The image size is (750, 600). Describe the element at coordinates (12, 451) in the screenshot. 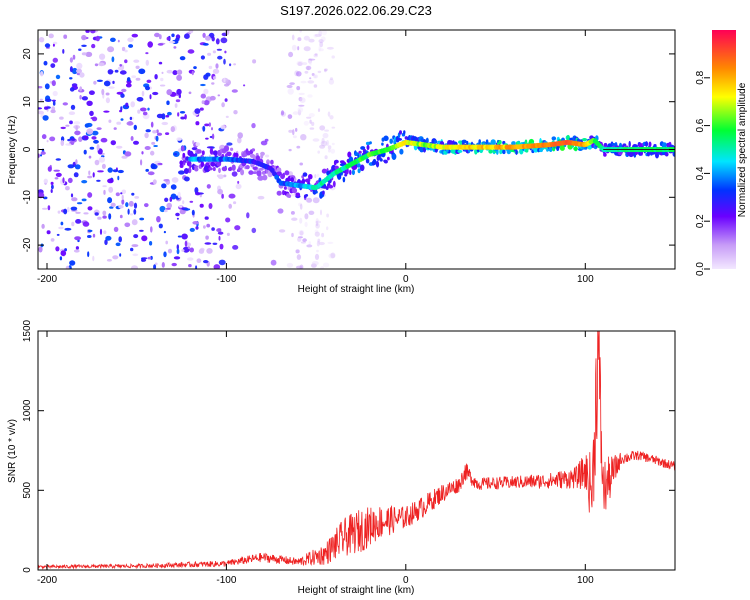

I see `snr-y-label: SNR (10 * v/v)` at that location.